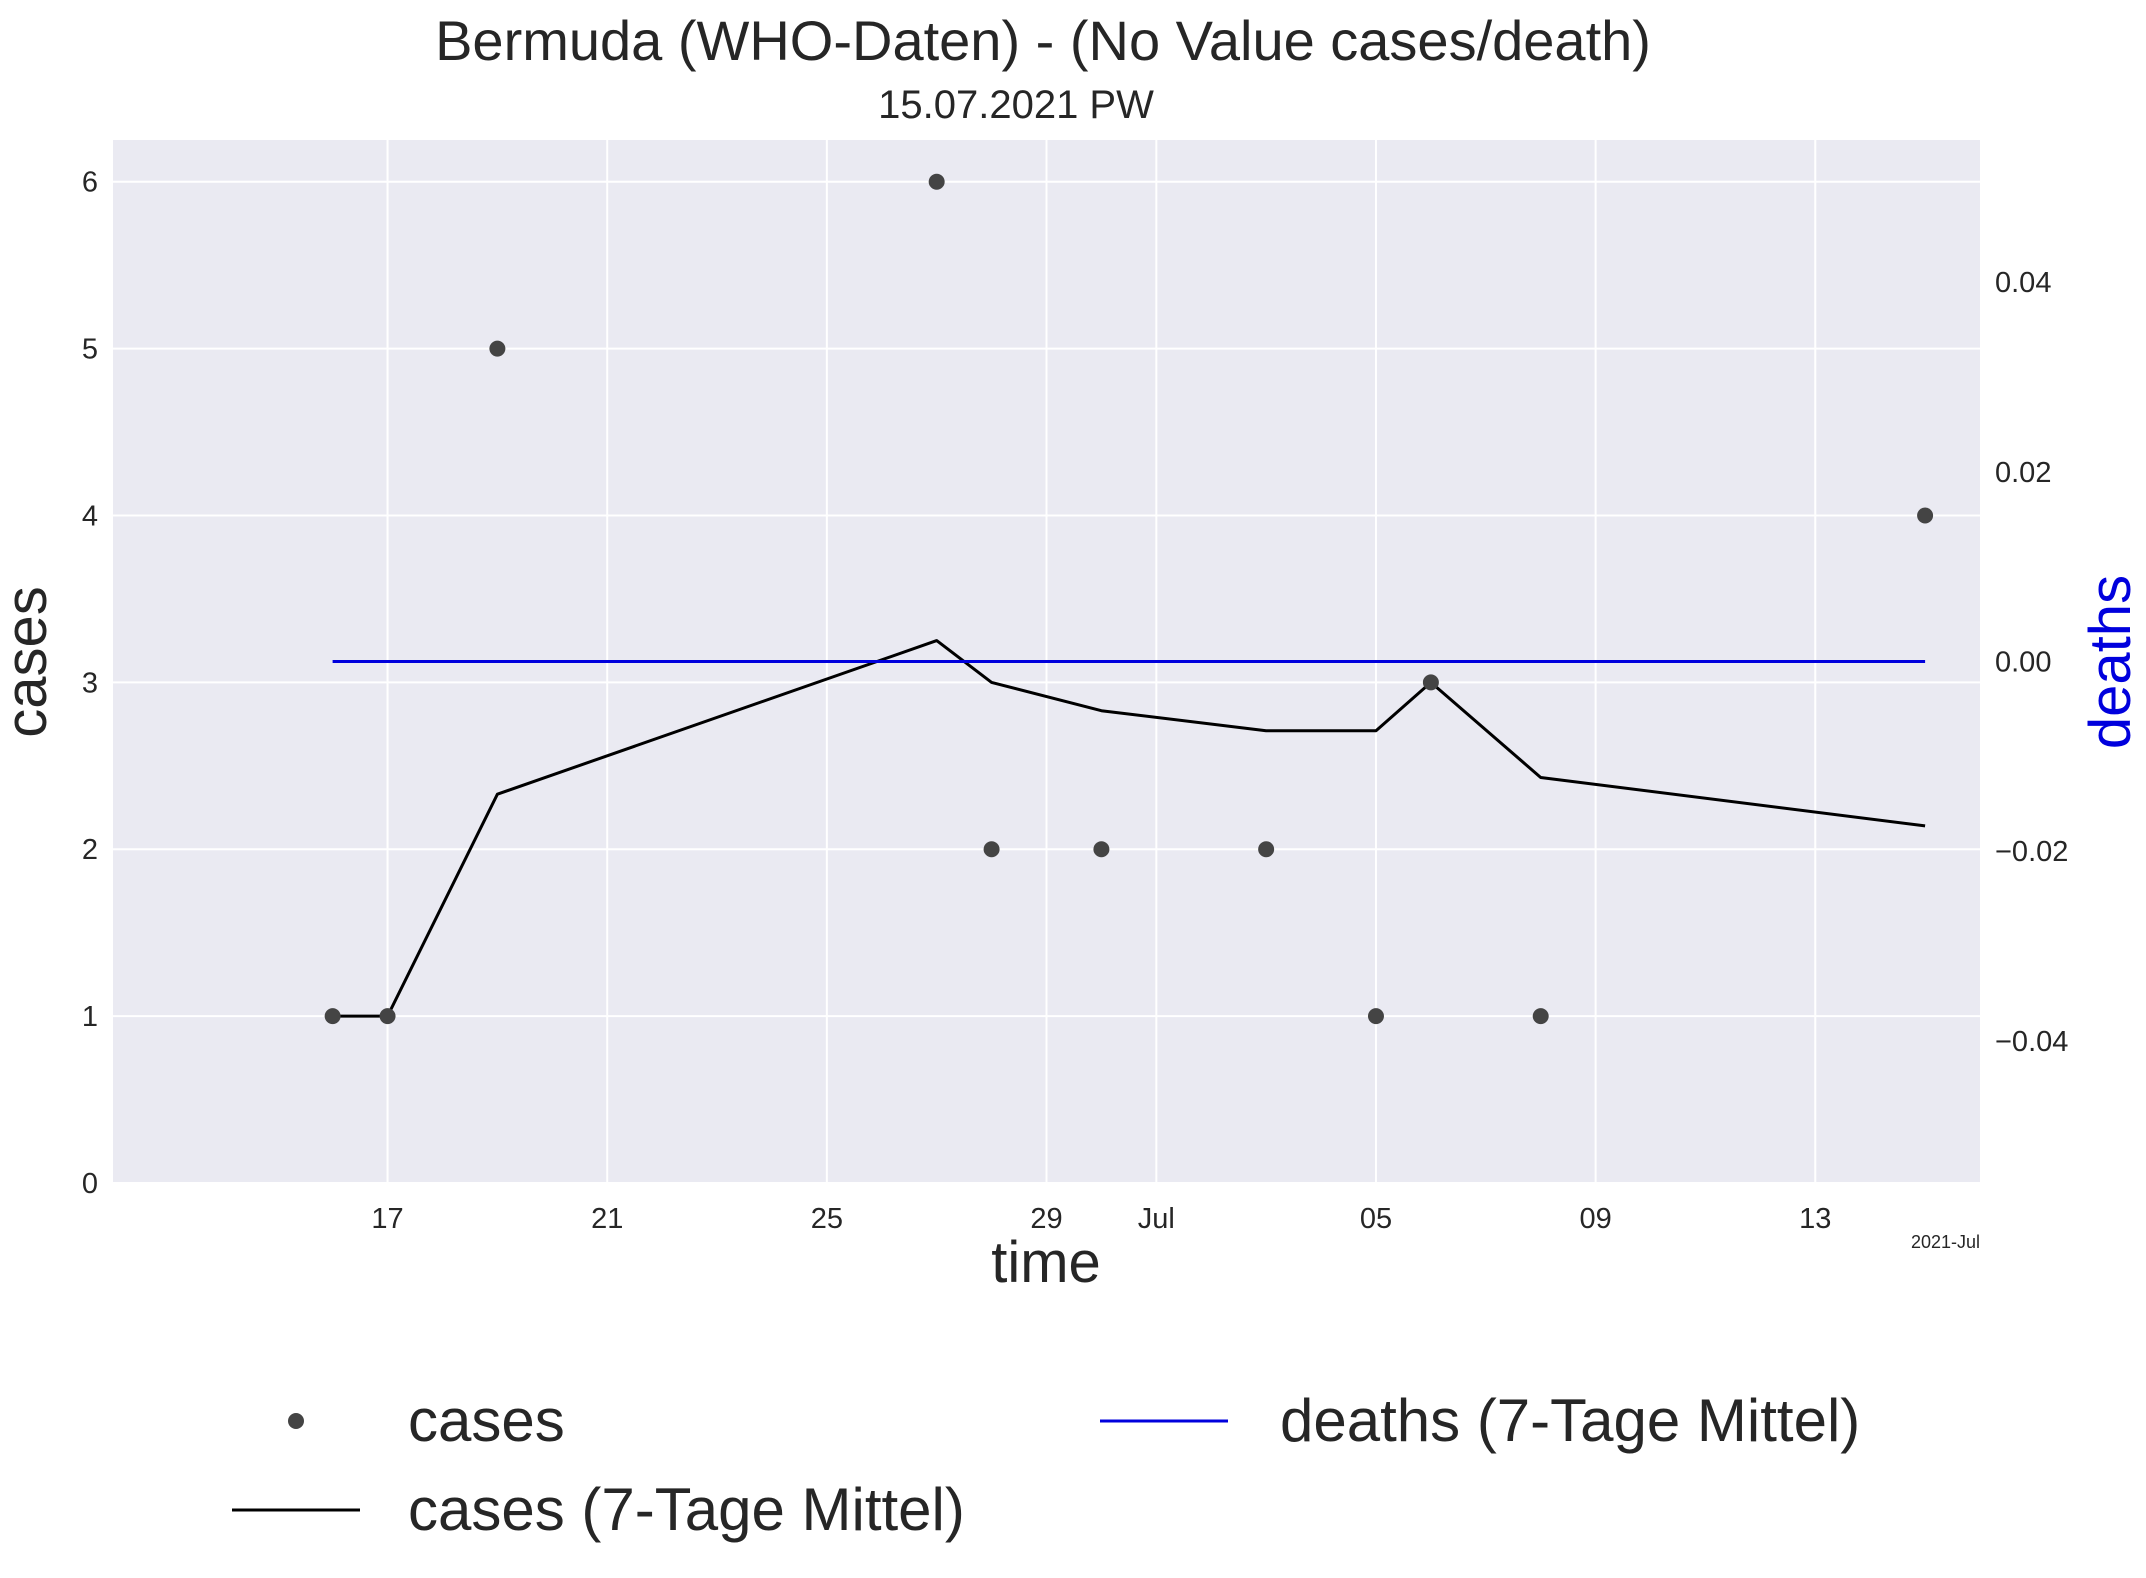 The height and width of the screenshot is (1578, 2146). I want to click on y-tick-label: 2, so click(90, 850).